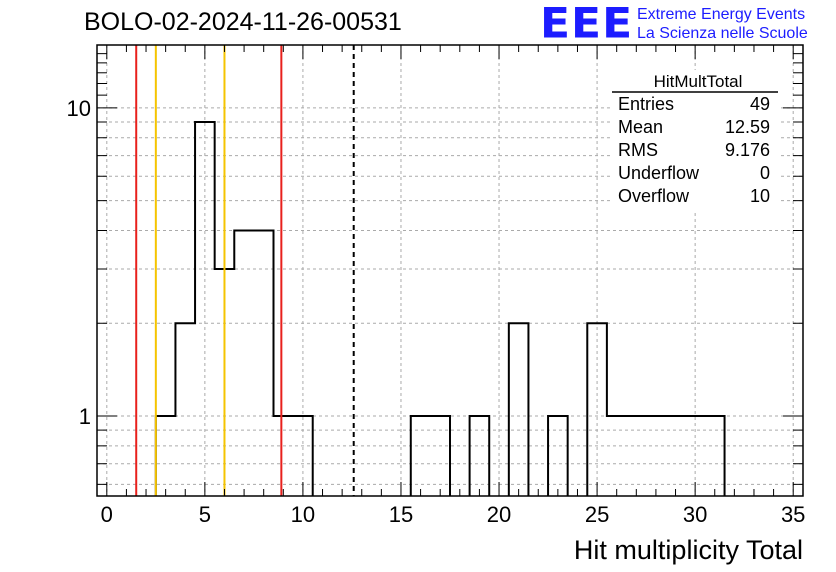 Image resolution: width=836 pixels, height=572 pixels. What do you see at coordinates (640, 127) in the screenshot?
I see `stats-label: Mean` at bounding box center [640, 127].